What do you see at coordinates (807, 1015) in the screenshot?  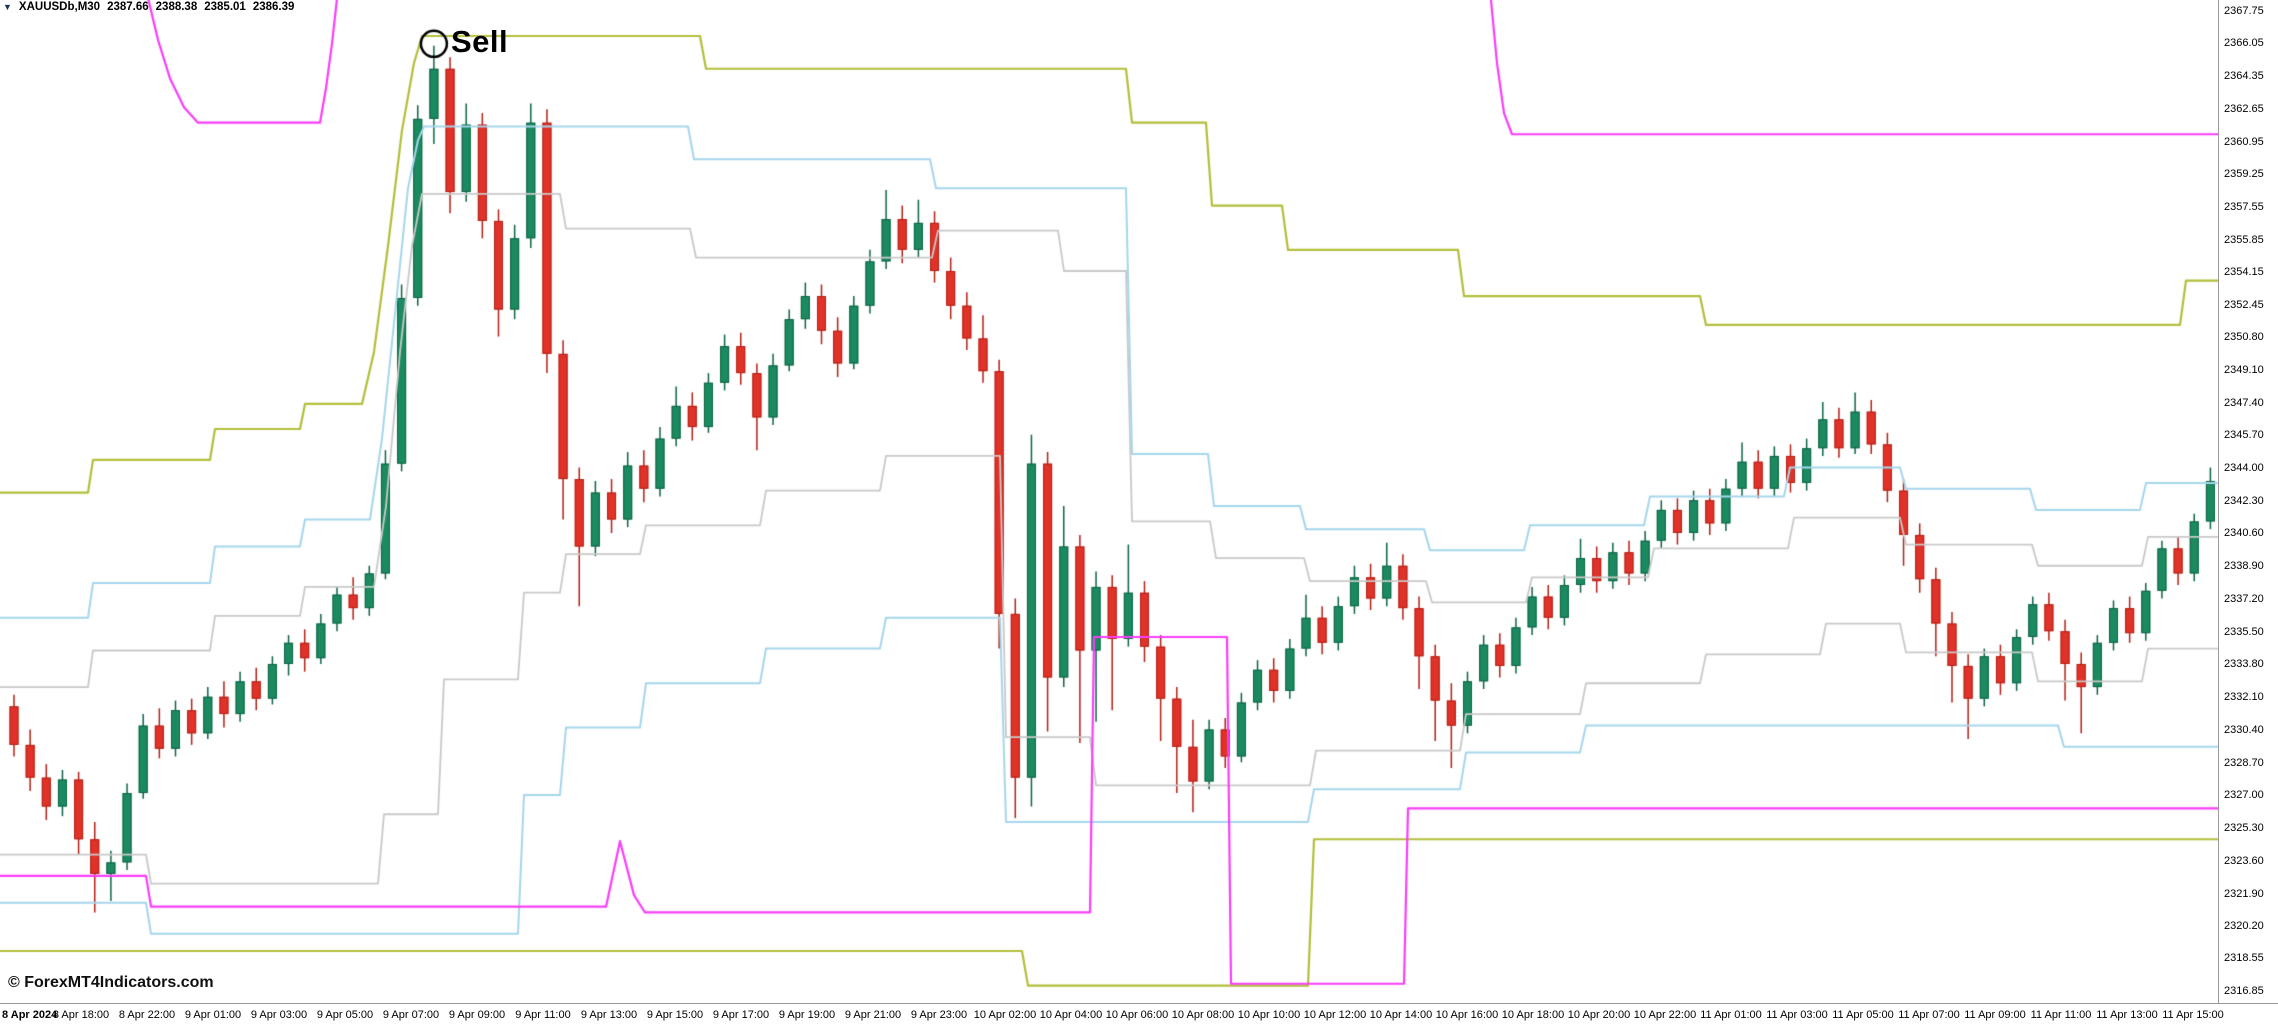 I see `time-axis-label: 9 Apr 19:00` at bounding box center [807, 1015].